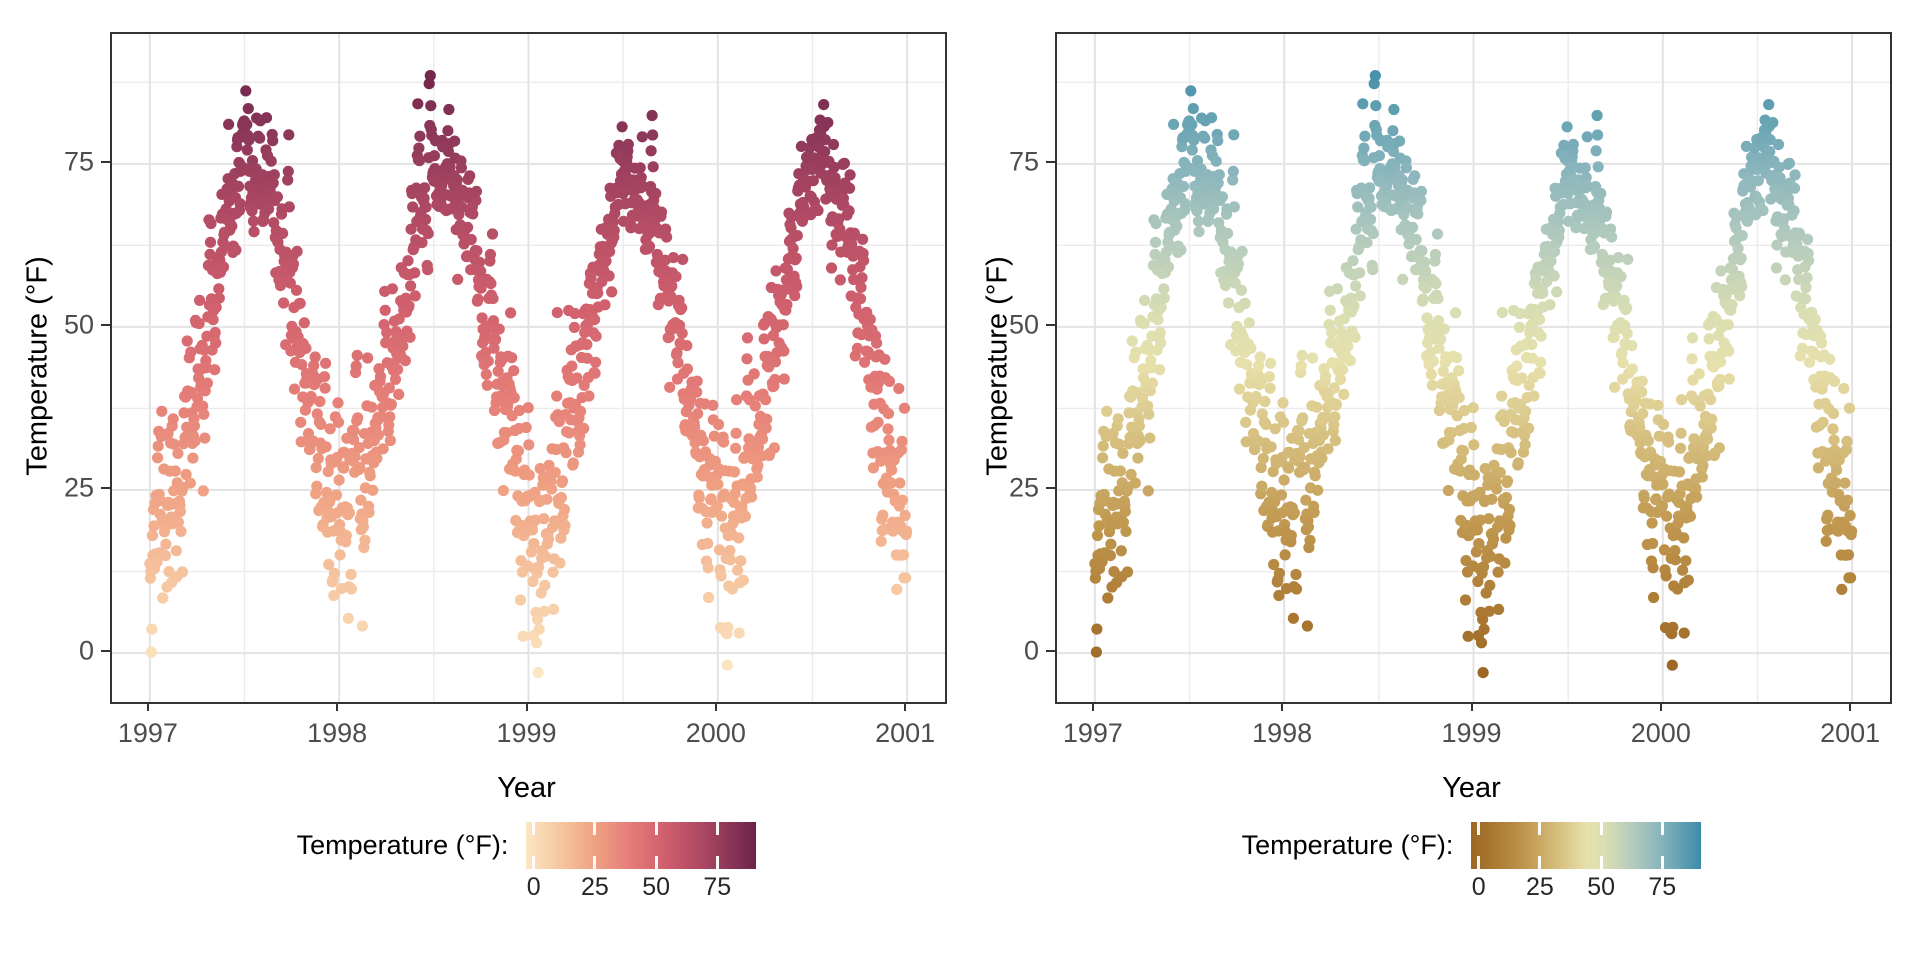 Image resolution: width=1920 pixels, height=960 pixels. I want to click on y-tick-label: 75, so click(1023, 161).